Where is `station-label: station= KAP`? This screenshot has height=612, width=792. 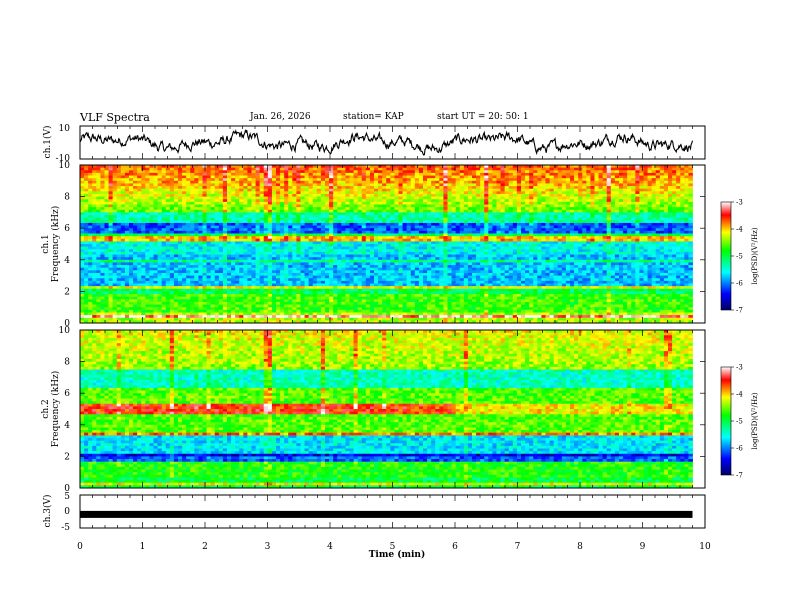
station-label: station= KAP is located at coordinates (373, 117).